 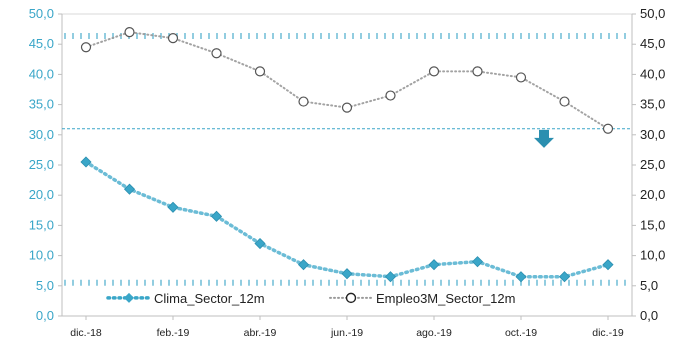 I want to click on y-left-tick-label: 5,0, so click(x=45, y=285).